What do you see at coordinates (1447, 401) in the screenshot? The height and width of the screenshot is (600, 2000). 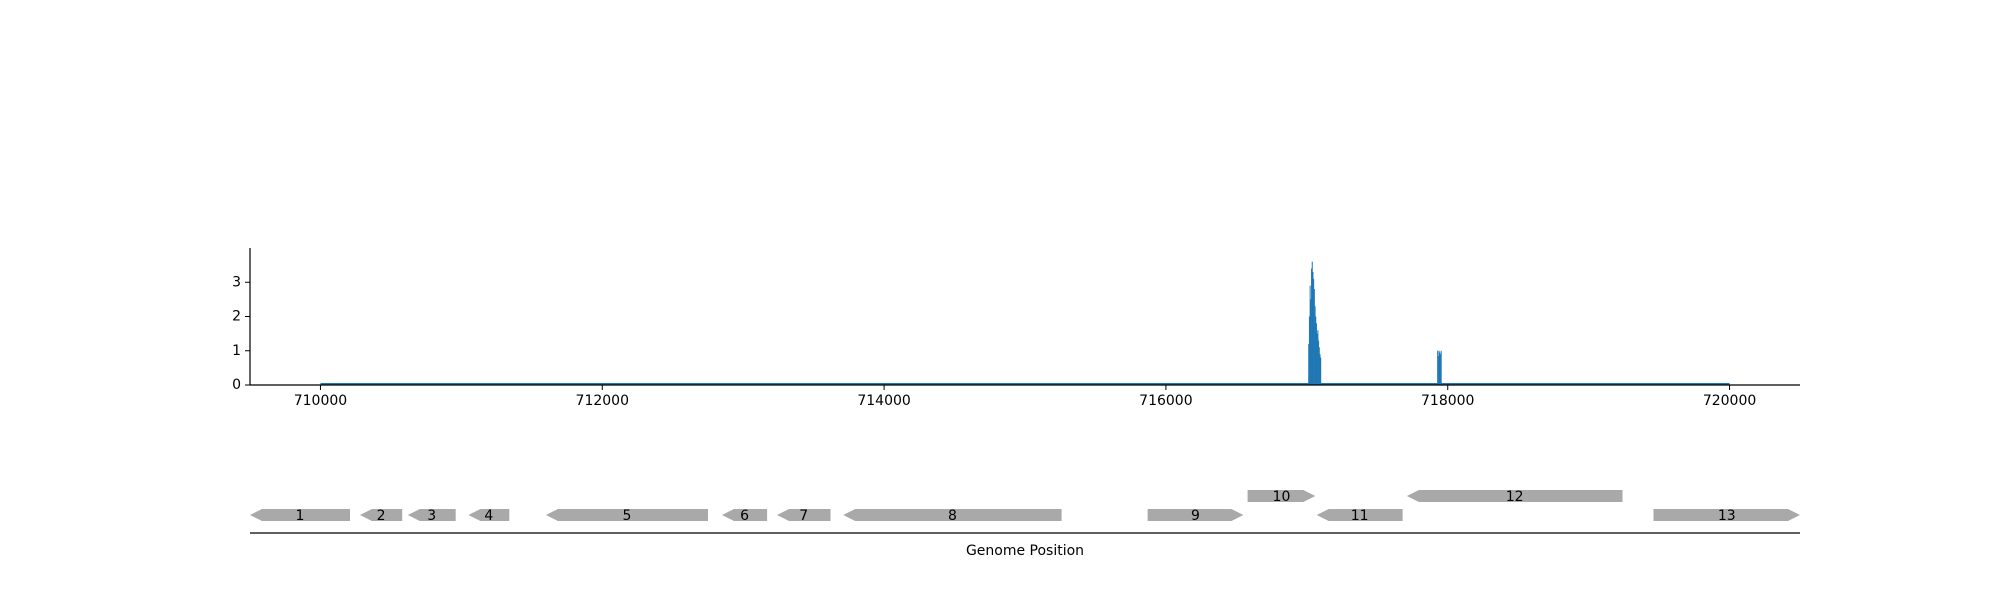 I see `x-tick-label: 718000` at bounding box center [1447, 401].